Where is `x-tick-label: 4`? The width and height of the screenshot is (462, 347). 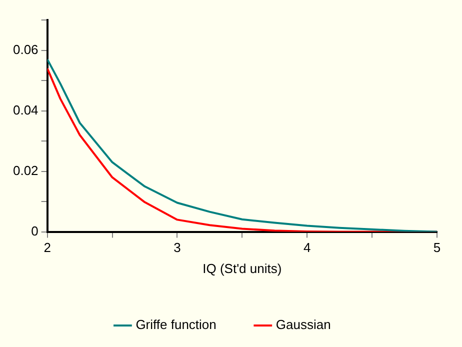 x-tick-label: 4 is located at coordinates (307, 248).